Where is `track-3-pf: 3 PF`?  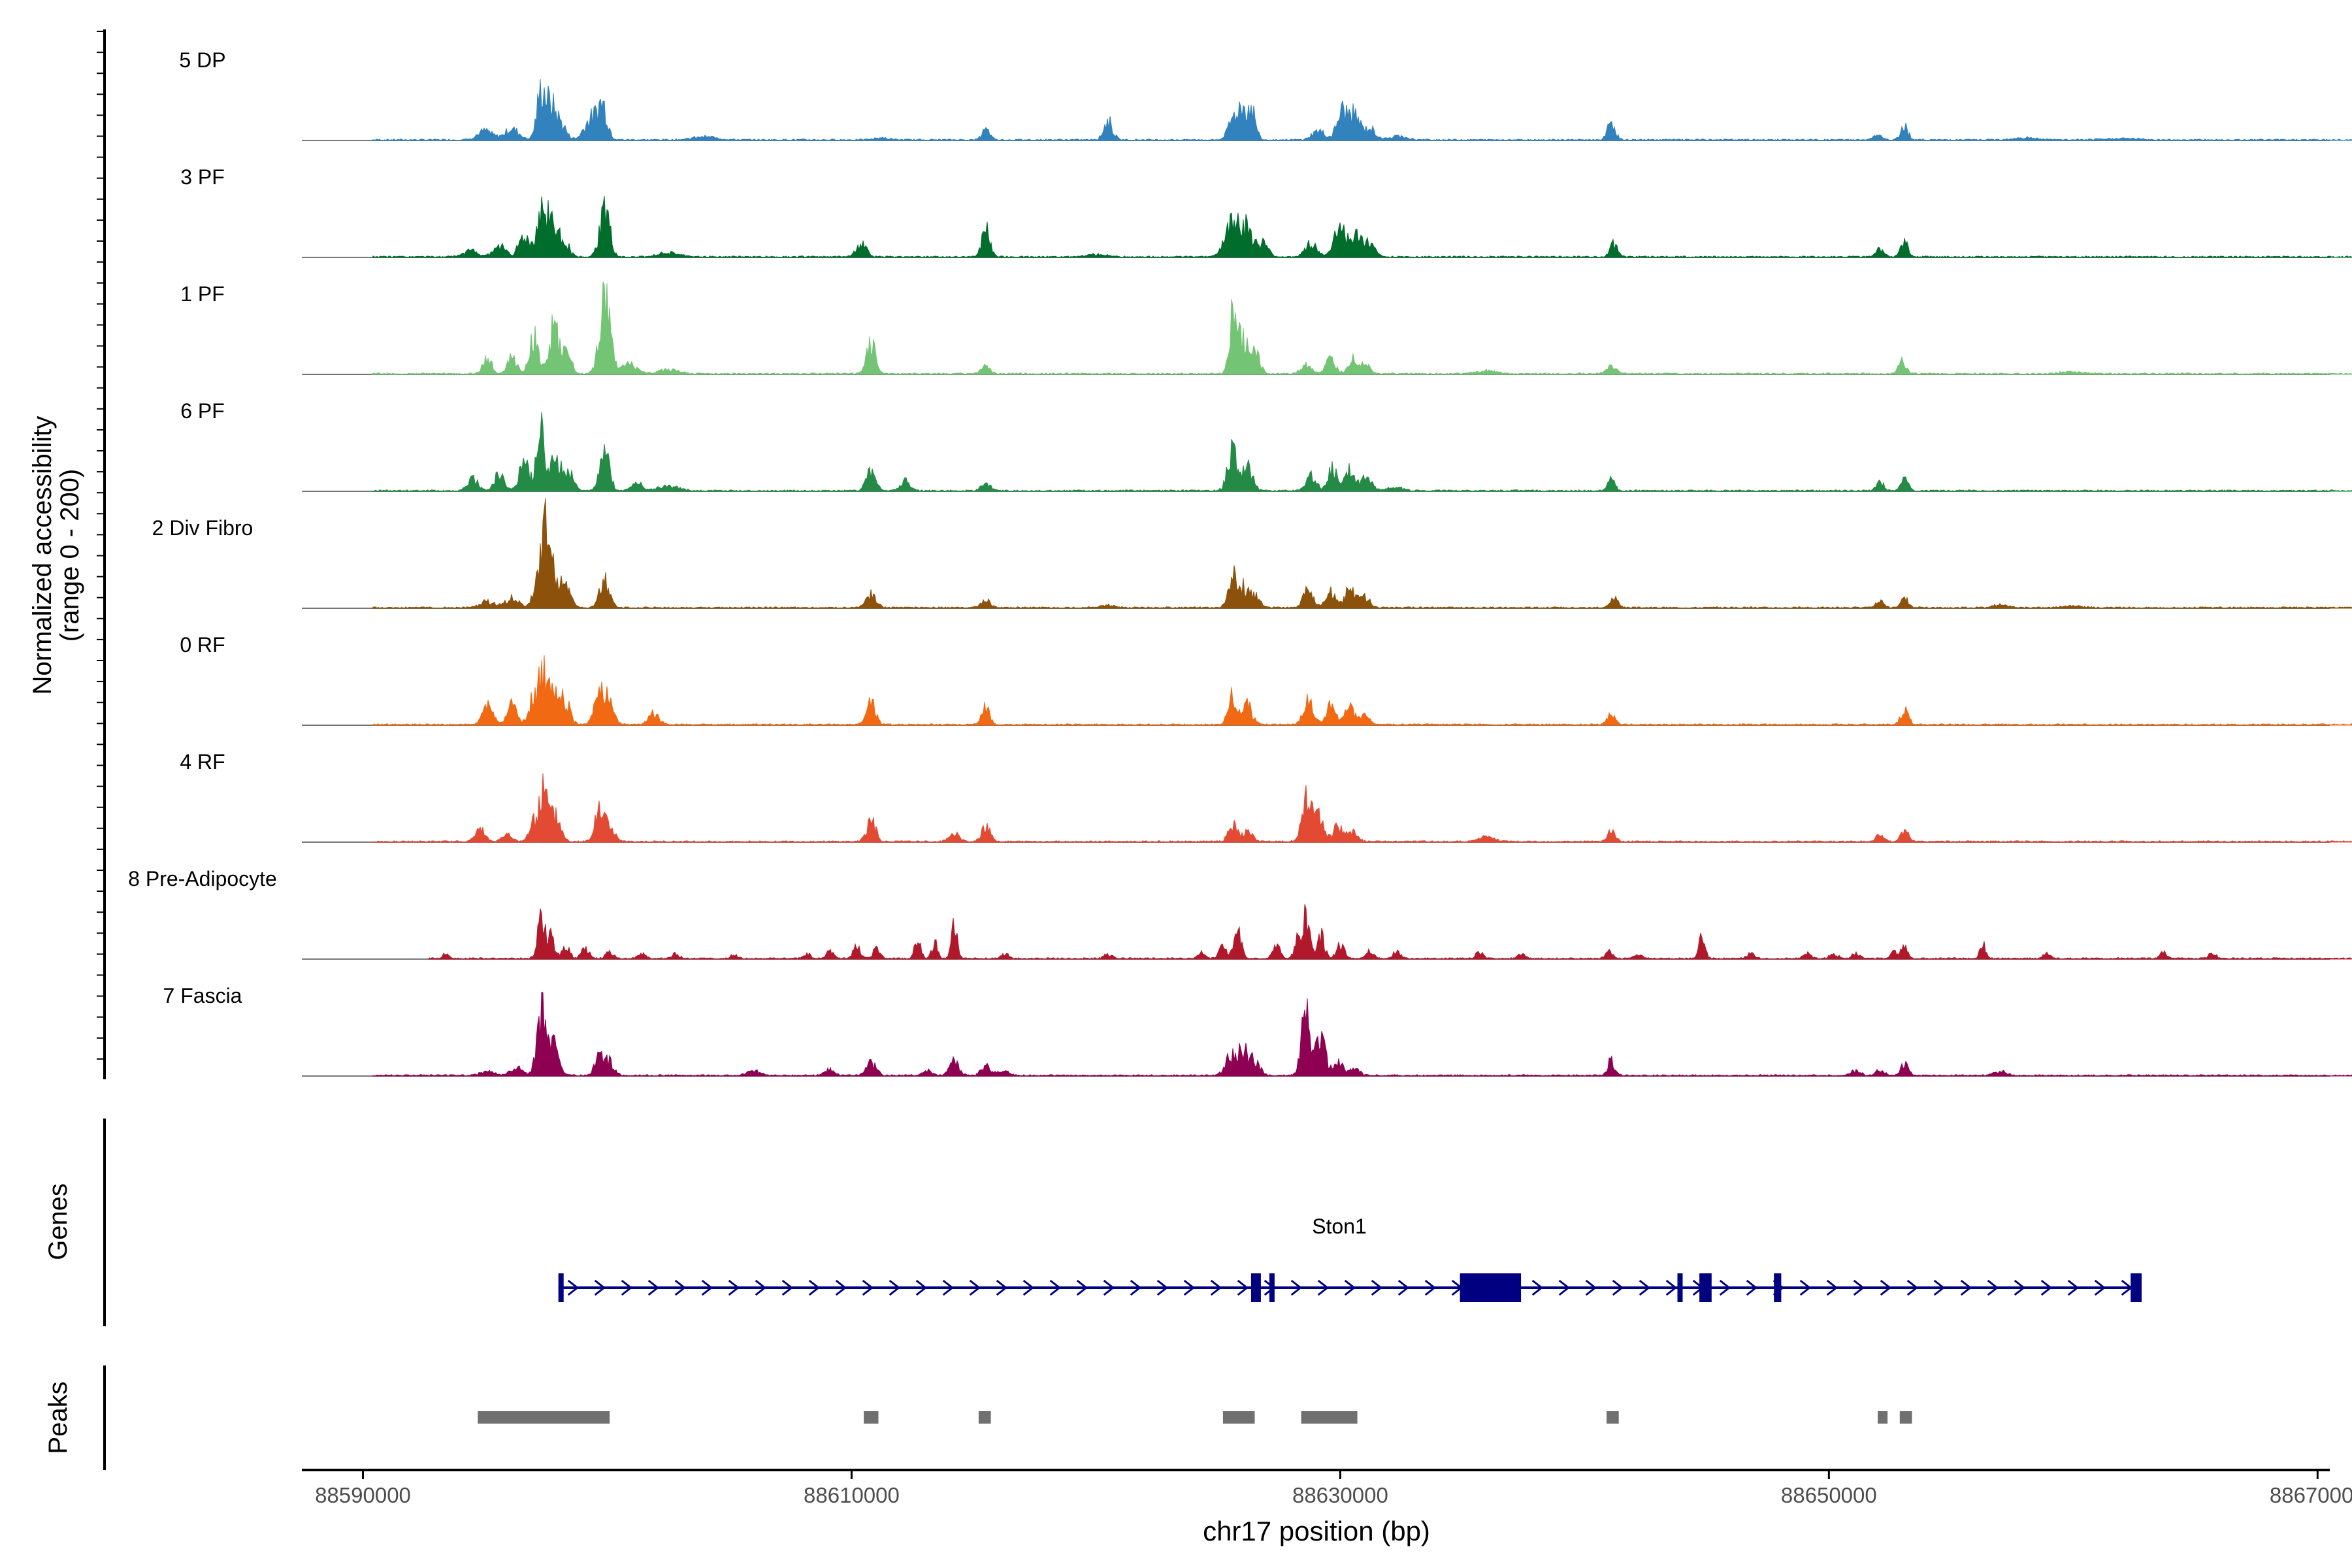 track-3-pf: 3 PF is located at coordinates (1266, 211).